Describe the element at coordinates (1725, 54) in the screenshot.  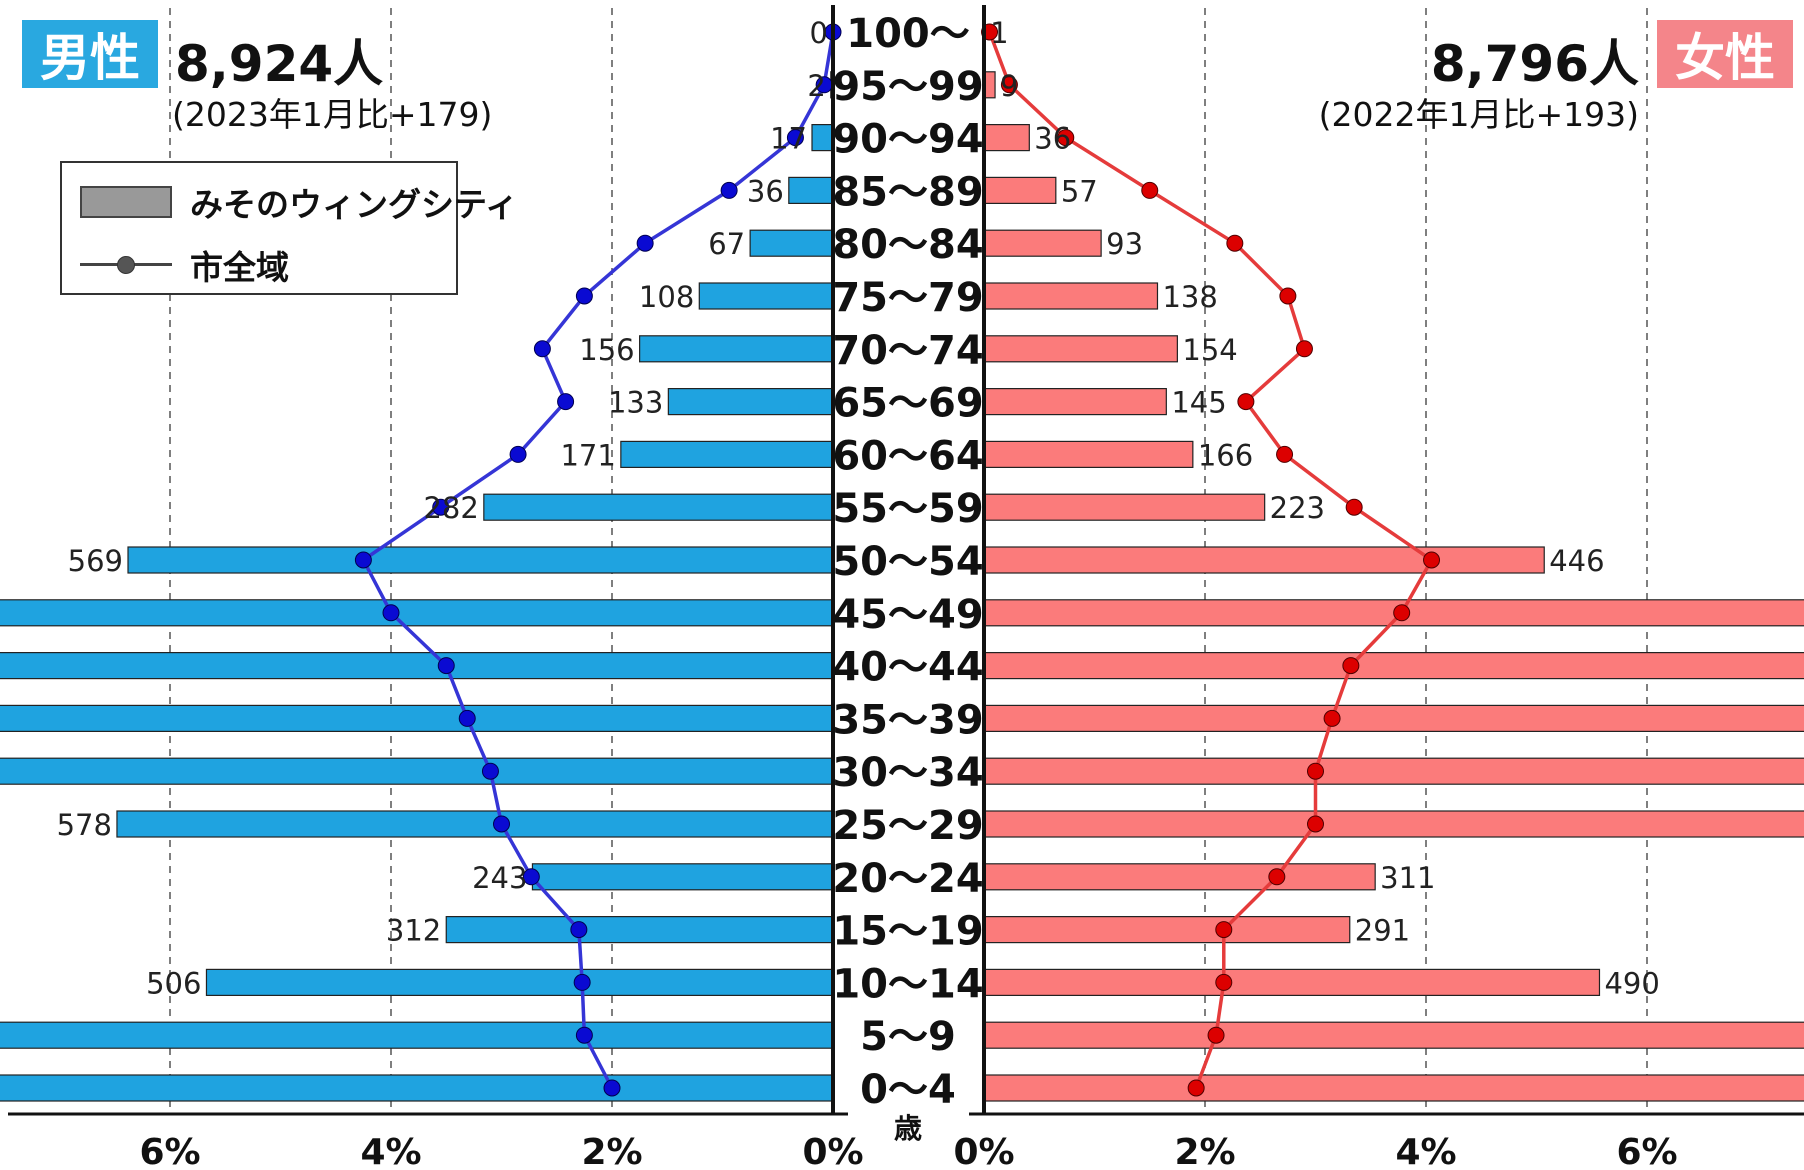
I see `female-title-box: 女性` at that location.